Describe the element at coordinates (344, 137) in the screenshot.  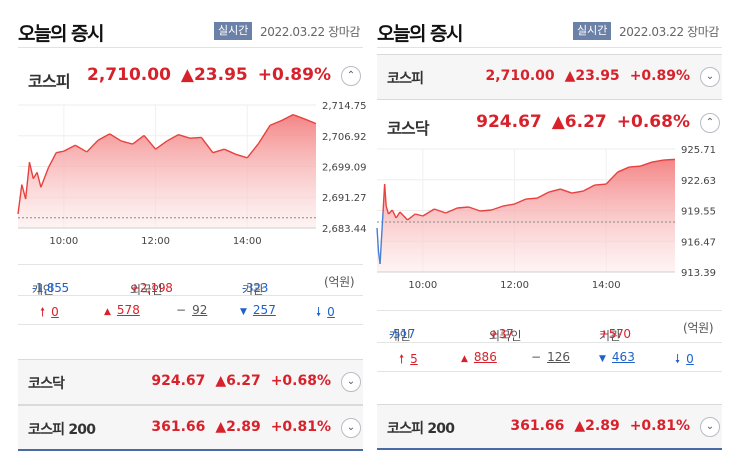
I see `y-tick-label: 2,706.92` at that location.